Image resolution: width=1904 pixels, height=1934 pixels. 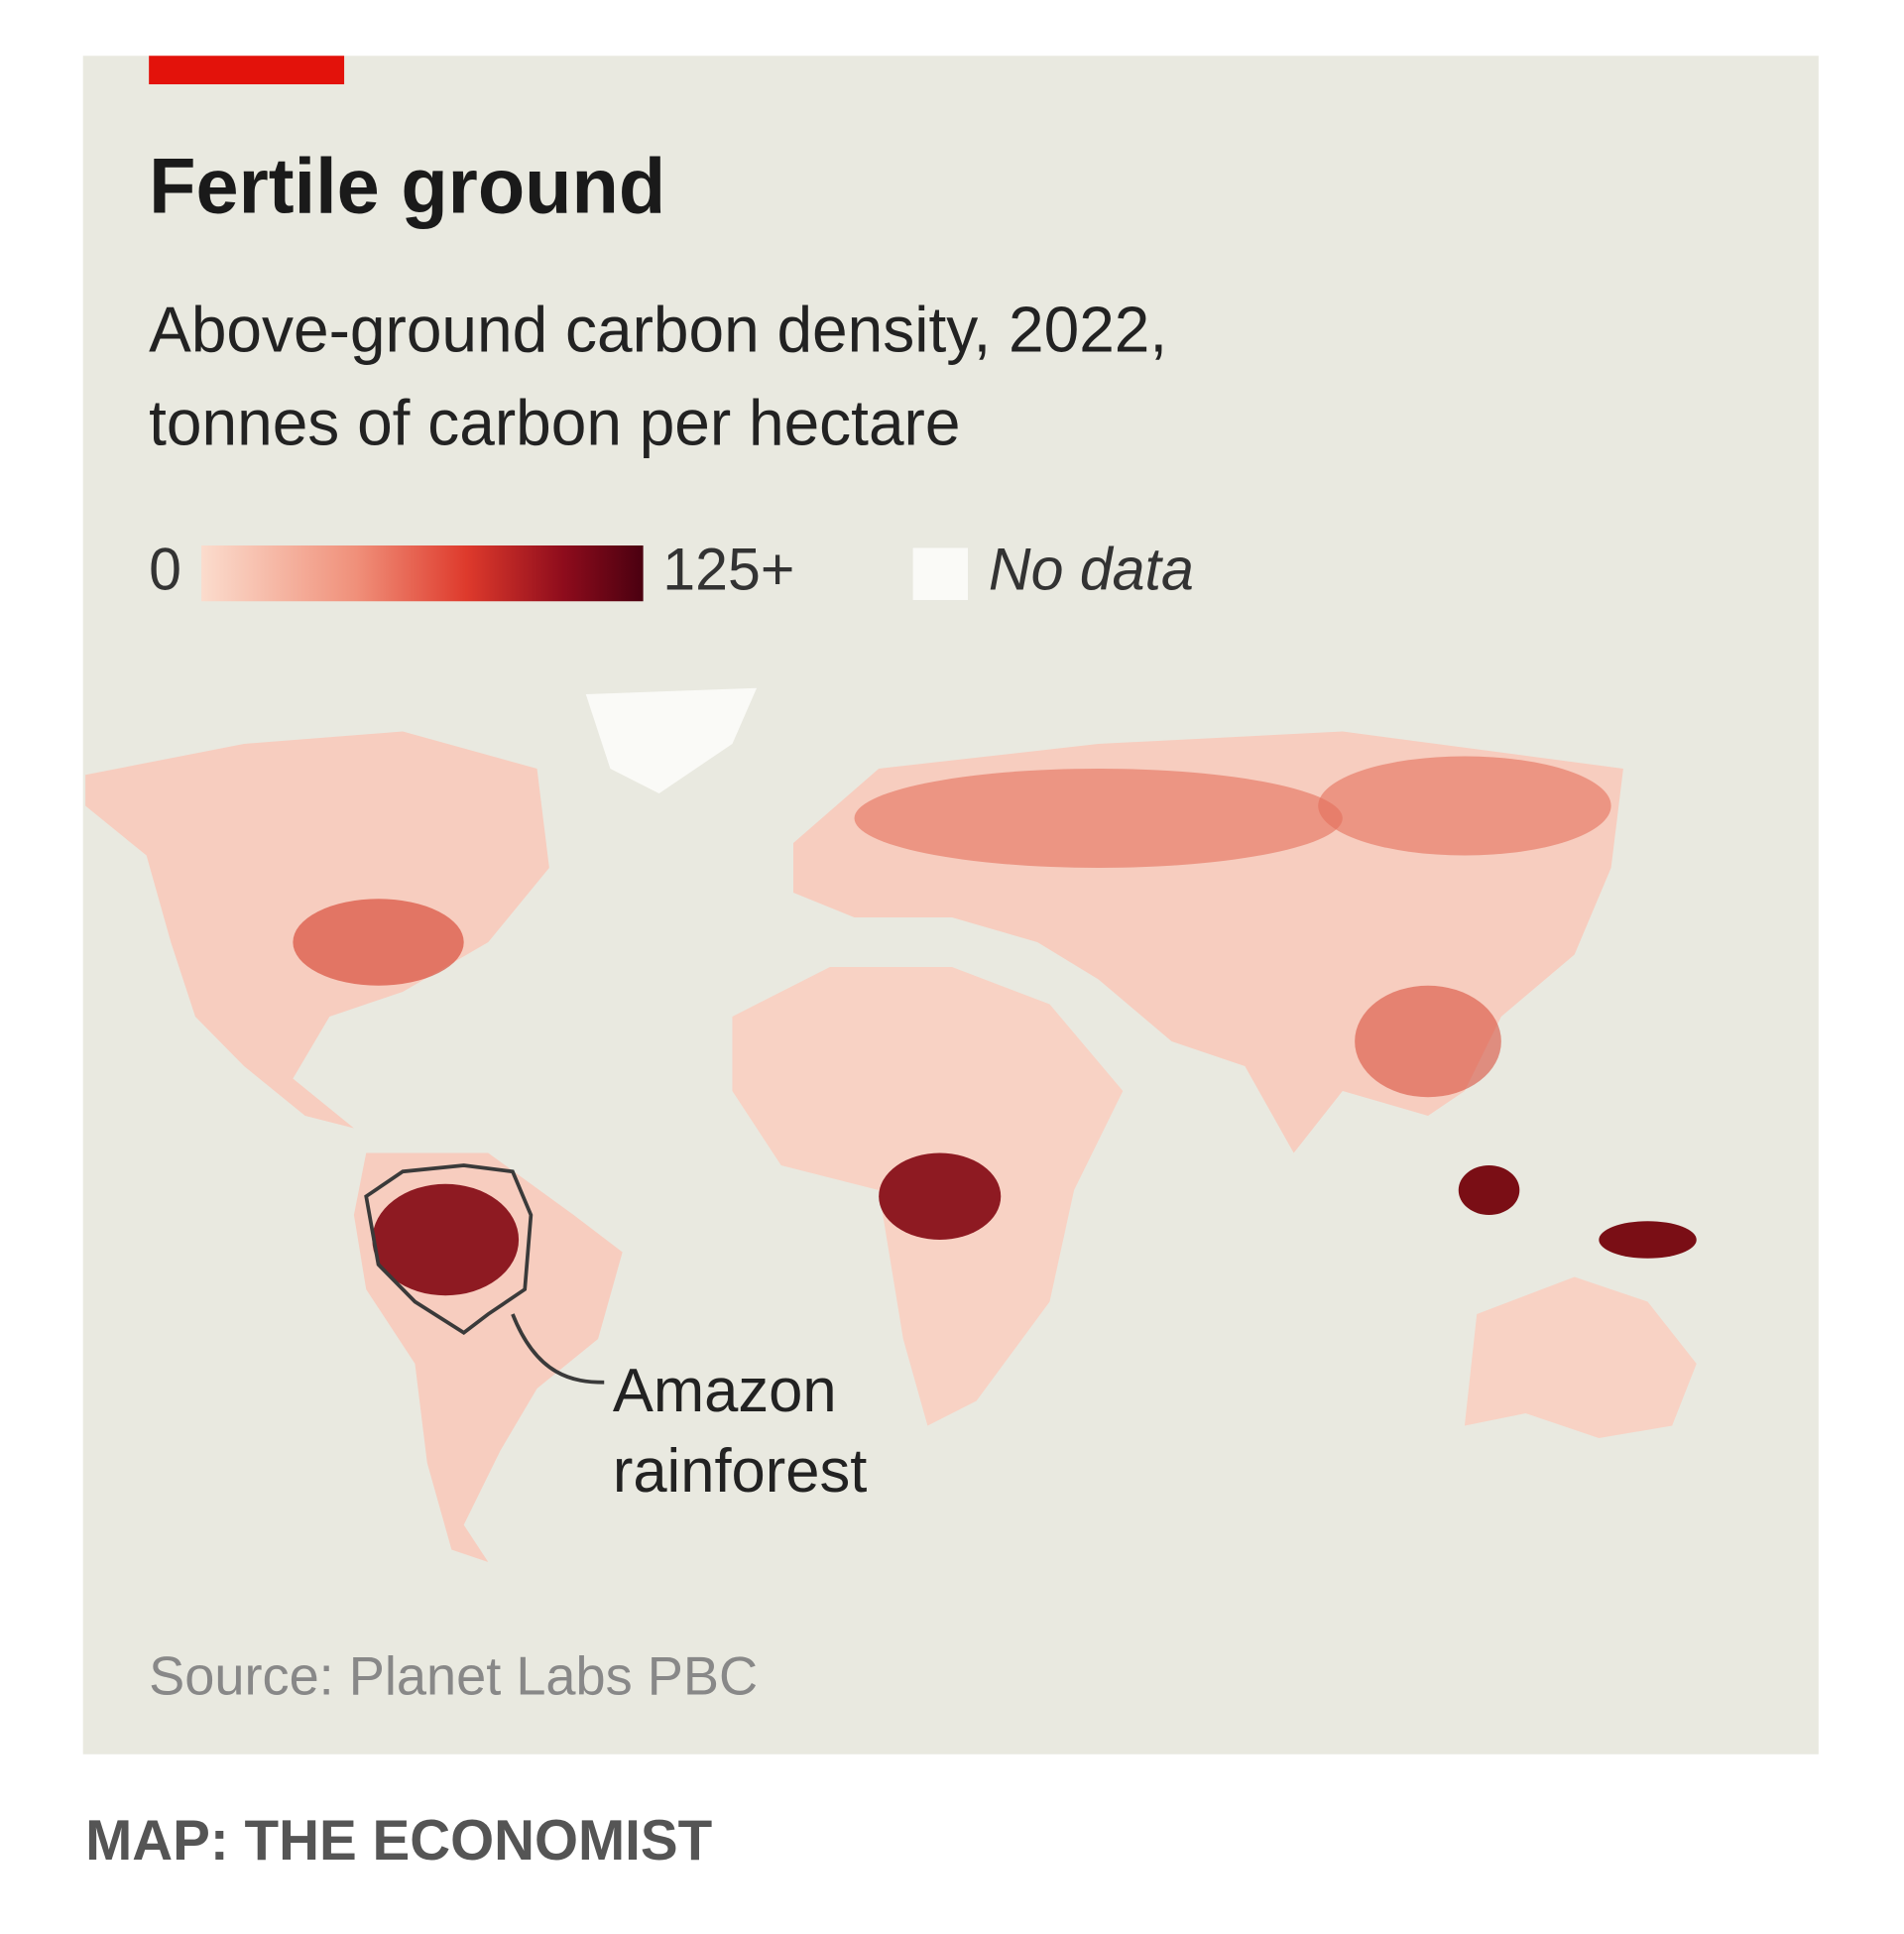 What do you see at coordinates (671, 740) in the screenshot?
I see `greenland` at bounding box center [671, 740].